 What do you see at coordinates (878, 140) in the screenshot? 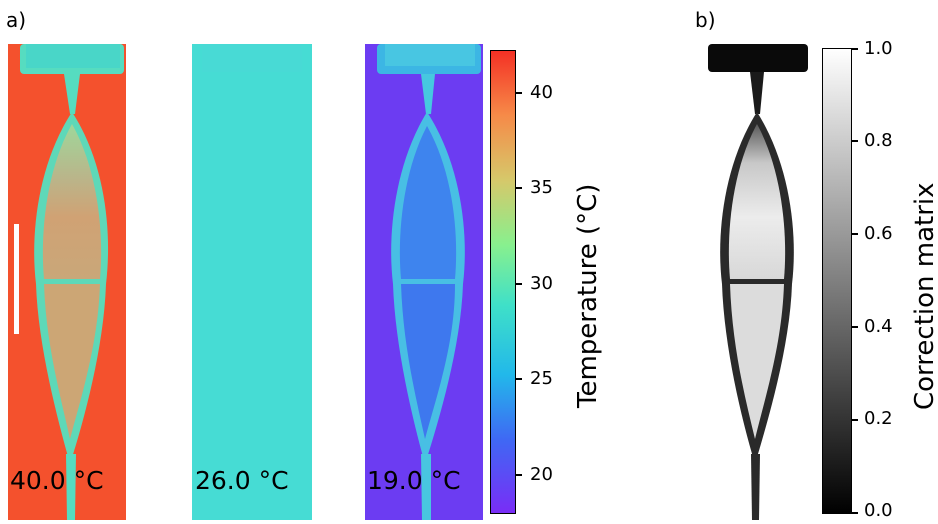
I see `colorbar-tick-label: 0.8` at bounding box center [878, 140].